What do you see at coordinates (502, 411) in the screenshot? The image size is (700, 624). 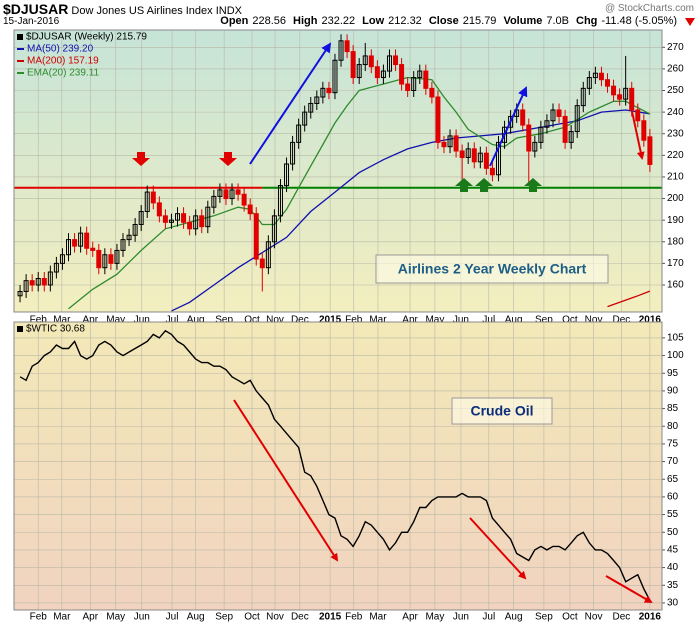 I see `annotation-box` at bounding box center [502, 411].